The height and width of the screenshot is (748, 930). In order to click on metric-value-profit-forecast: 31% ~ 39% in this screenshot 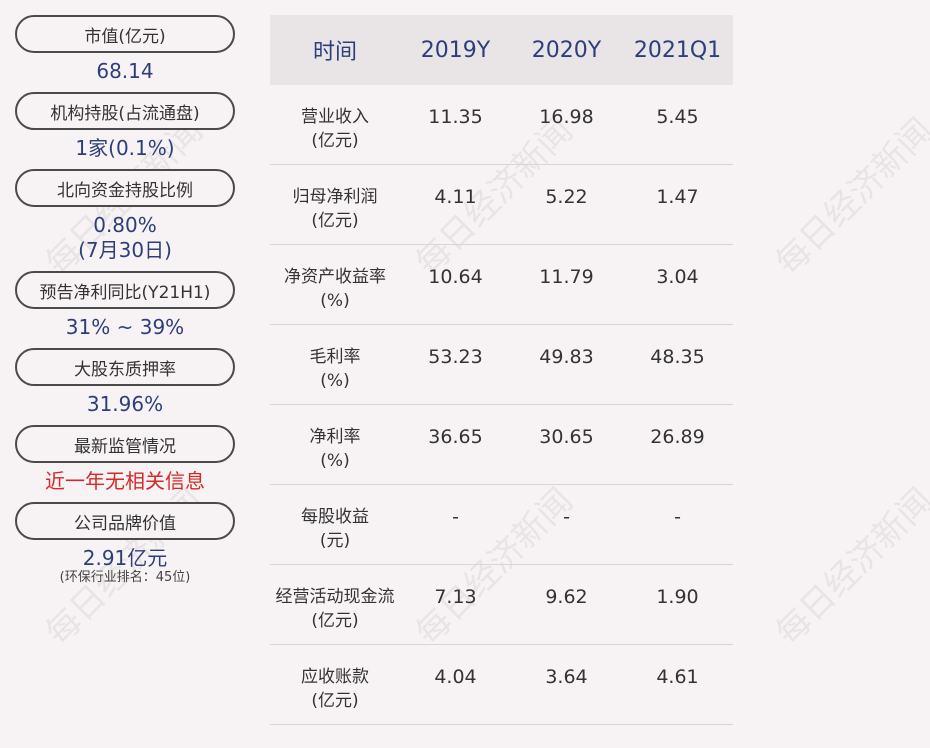, I will do `click(125, 327)`.